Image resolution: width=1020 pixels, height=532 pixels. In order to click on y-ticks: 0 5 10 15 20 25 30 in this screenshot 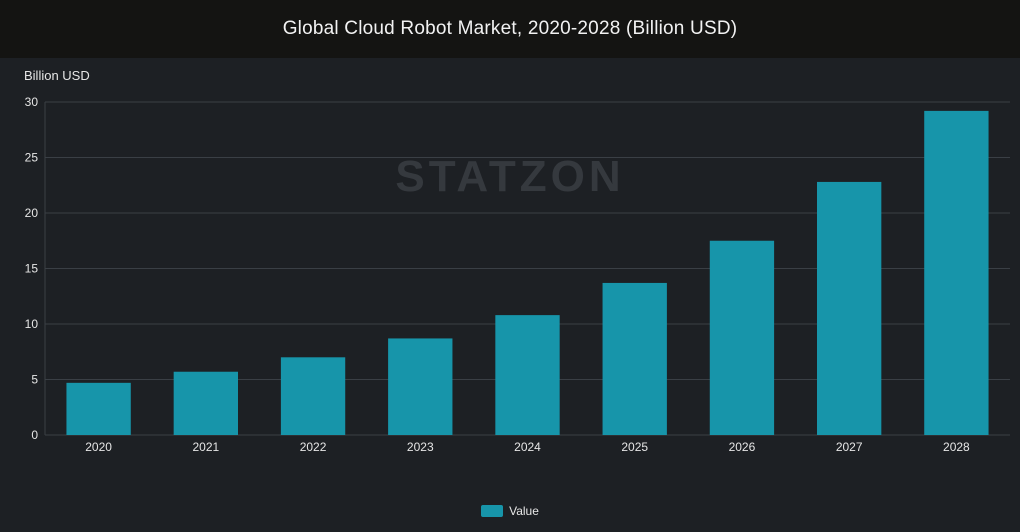, I will do `click(32, 268)`.